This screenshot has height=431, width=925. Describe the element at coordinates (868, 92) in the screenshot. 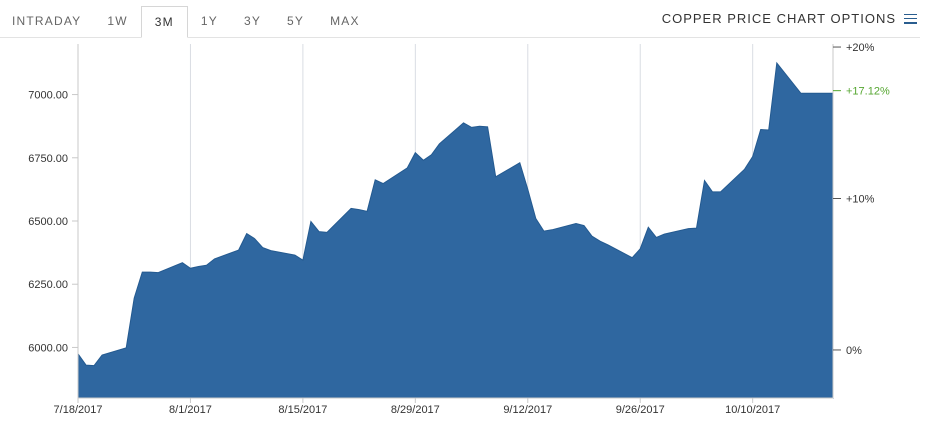

I see `current-change-label: +17.12%` at that location.